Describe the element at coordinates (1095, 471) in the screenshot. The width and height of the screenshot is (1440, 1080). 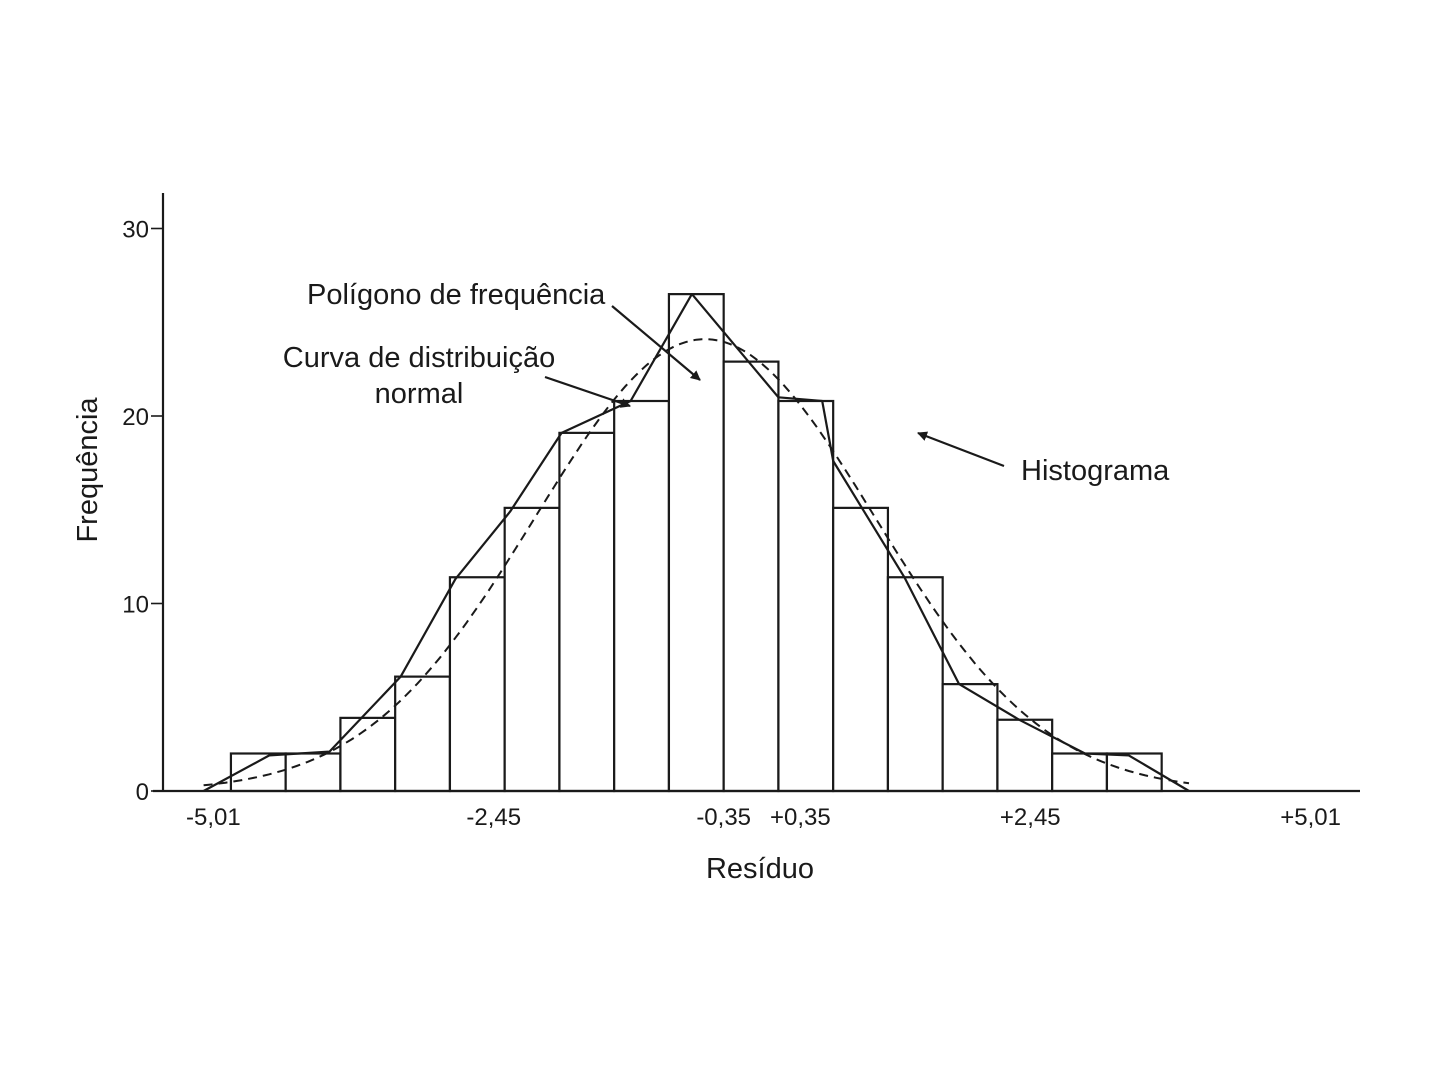
I see `annotation-histogram: Histograma` at that location.